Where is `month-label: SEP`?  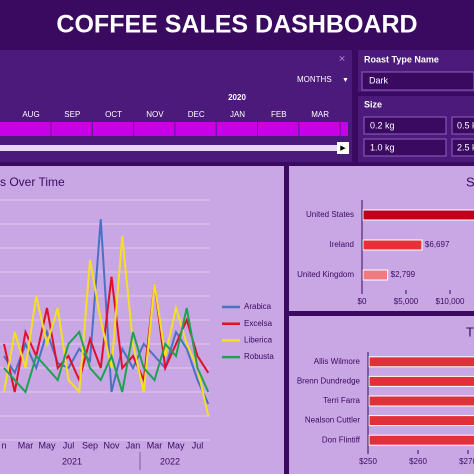 month-label: SEP is located at coordinates (72, 114).